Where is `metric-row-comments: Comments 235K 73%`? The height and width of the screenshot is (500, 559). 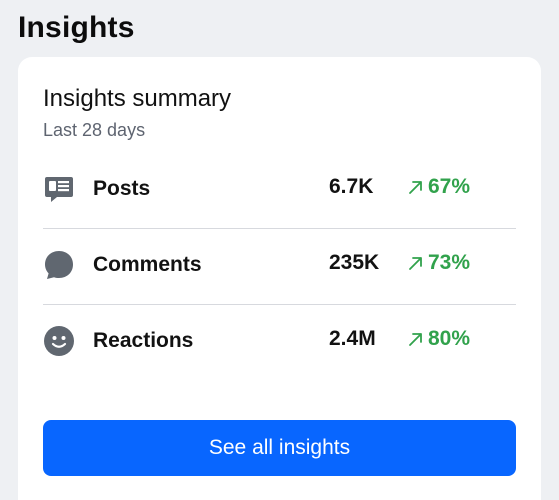
metric-row-comments: Comments 235K 73% is located at coordinates (279, 267).